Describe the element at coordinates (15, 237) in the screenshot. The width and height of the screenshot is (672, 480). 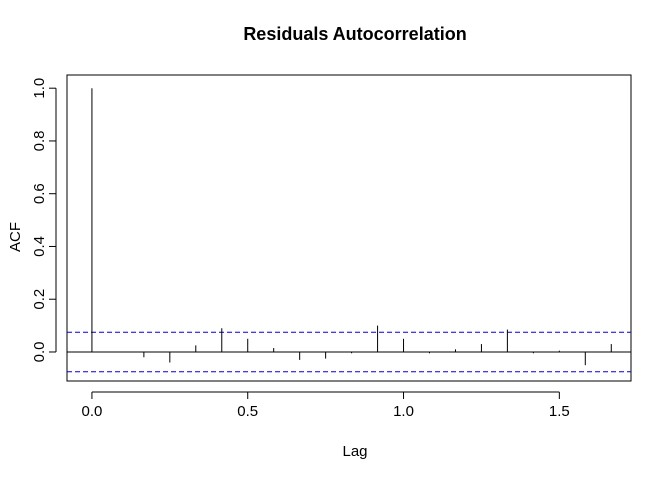
I see `y-axis-label: ACF` at that location.